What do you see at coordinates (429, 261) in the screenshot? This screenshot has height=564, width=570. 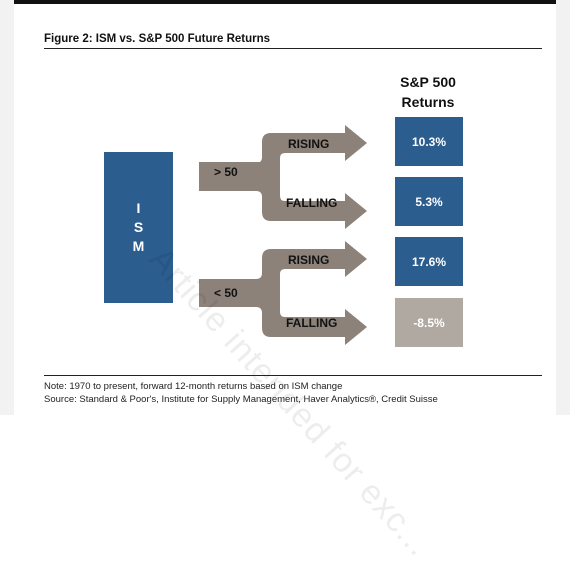 I see `return-box-lower-rising: 17.6%` at bounding box center [429, 261].